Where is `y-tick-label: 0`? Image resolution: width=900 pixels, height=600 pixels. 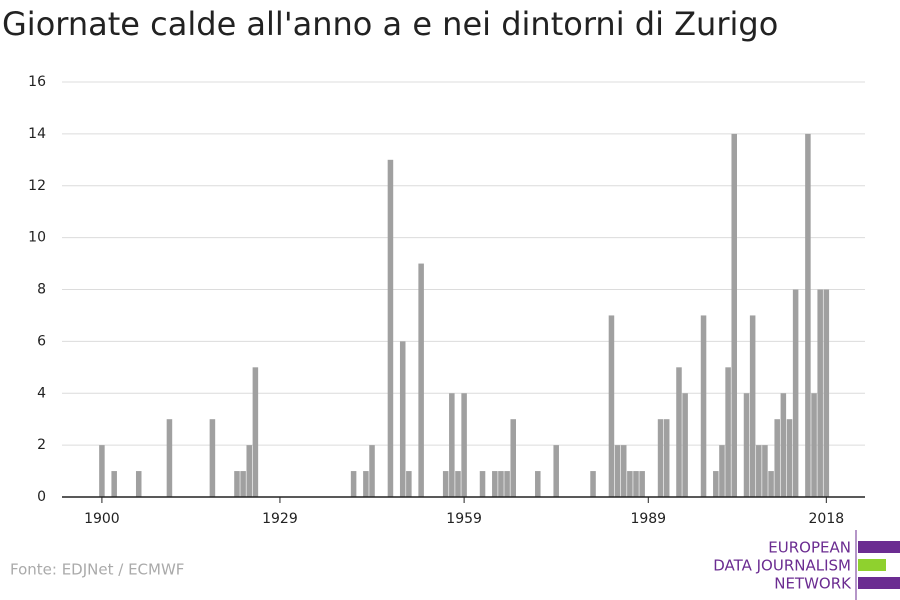
y-tick-label: 0 is located at coordinates (41, 497).